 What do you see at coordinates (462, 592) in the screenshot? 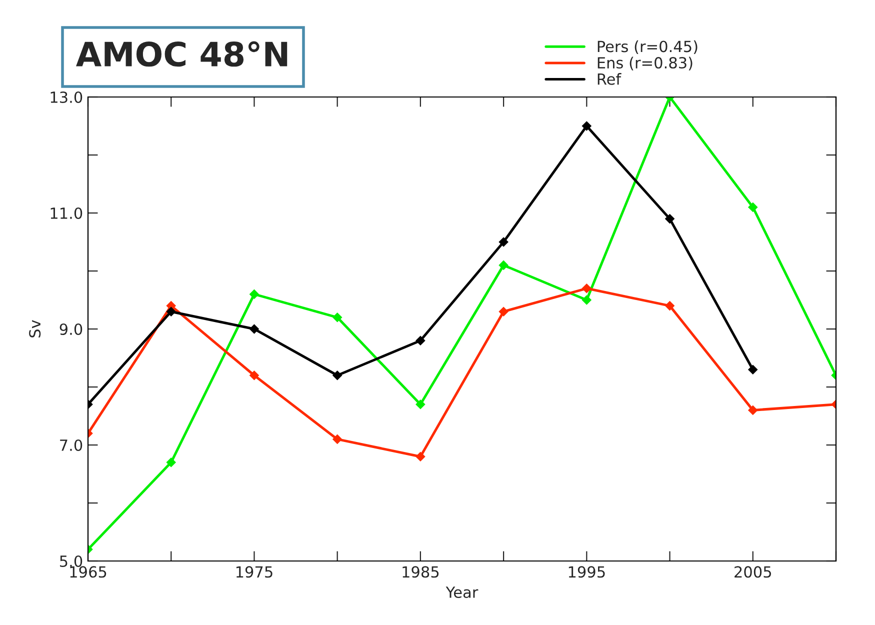
I see `x-axis-title: Year` at bounding box center [462, 592].